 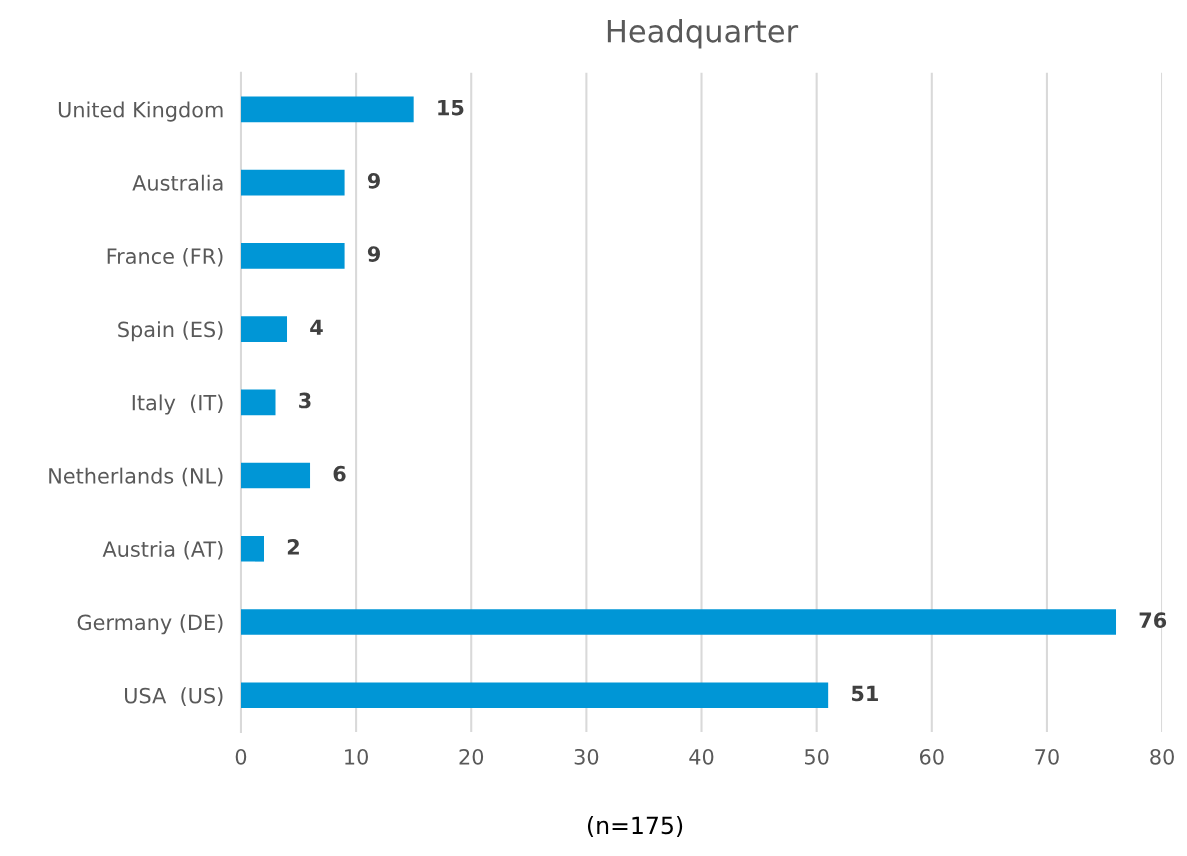 I want to click on data-label: 6, so click(x=339, y=473).